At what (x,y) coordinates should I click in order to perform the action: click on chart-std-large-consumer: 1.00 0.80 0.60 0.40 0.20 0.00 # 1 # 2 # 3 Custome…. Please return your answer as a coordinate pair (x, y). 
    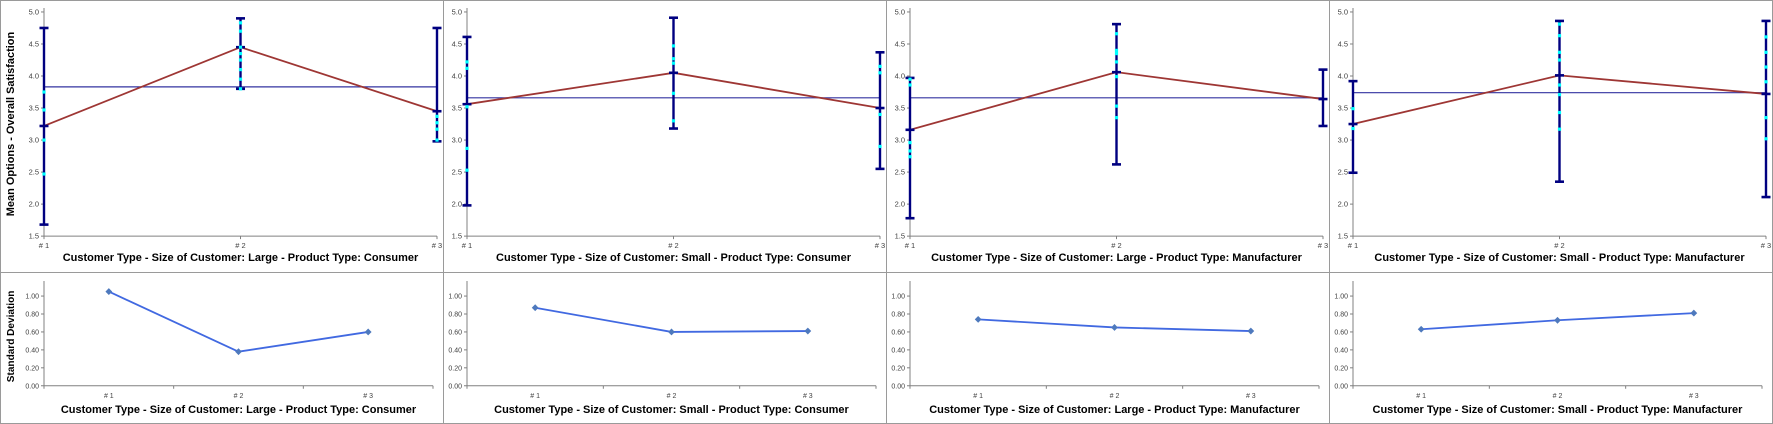
    Looking at the image, I should click on (222, 348).